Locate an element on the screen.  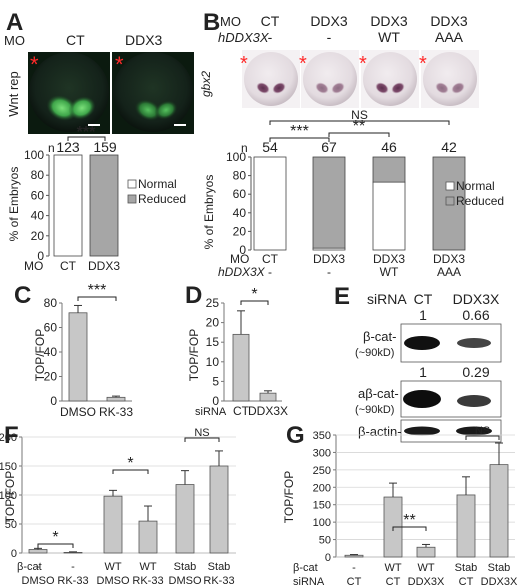
bar-normal is located at coordinates (68, 205).